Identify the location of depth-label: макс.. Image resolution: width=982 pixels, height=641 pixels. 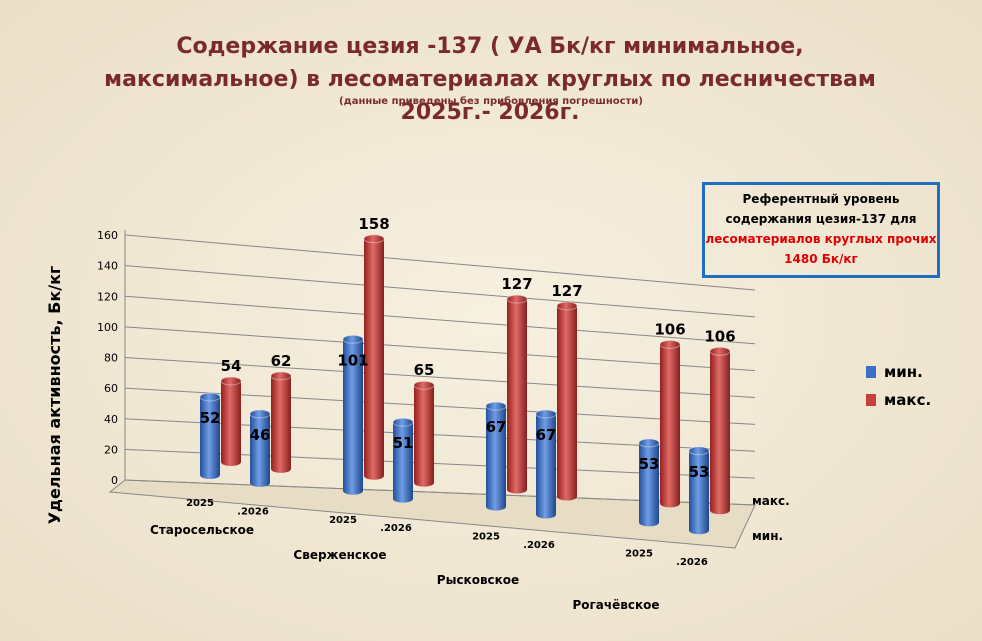
(771, 501).